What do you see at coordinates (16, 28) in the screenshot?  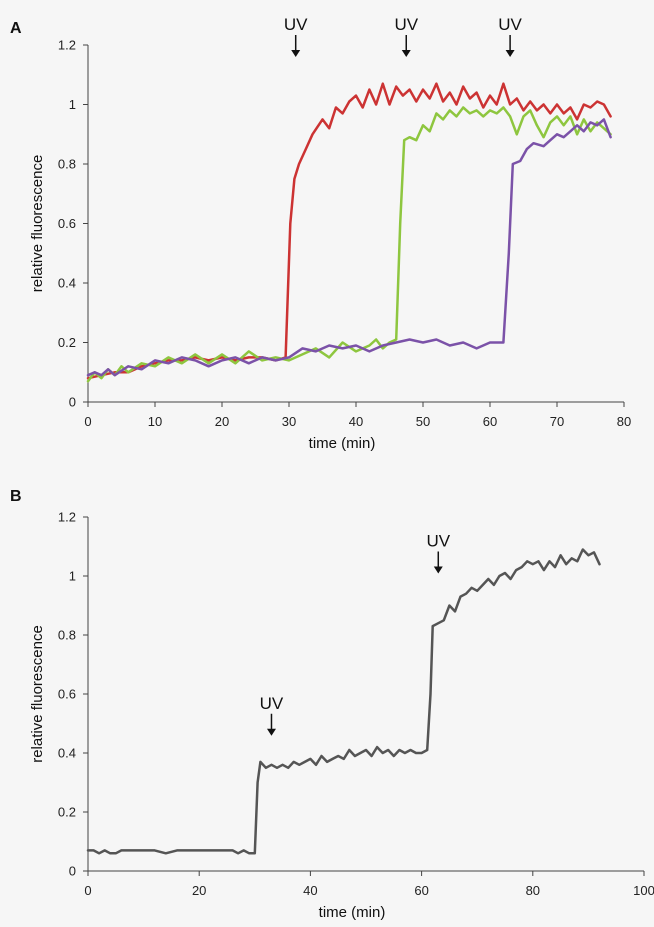 I see `panel-label: A` at bounding box center [16, 28].